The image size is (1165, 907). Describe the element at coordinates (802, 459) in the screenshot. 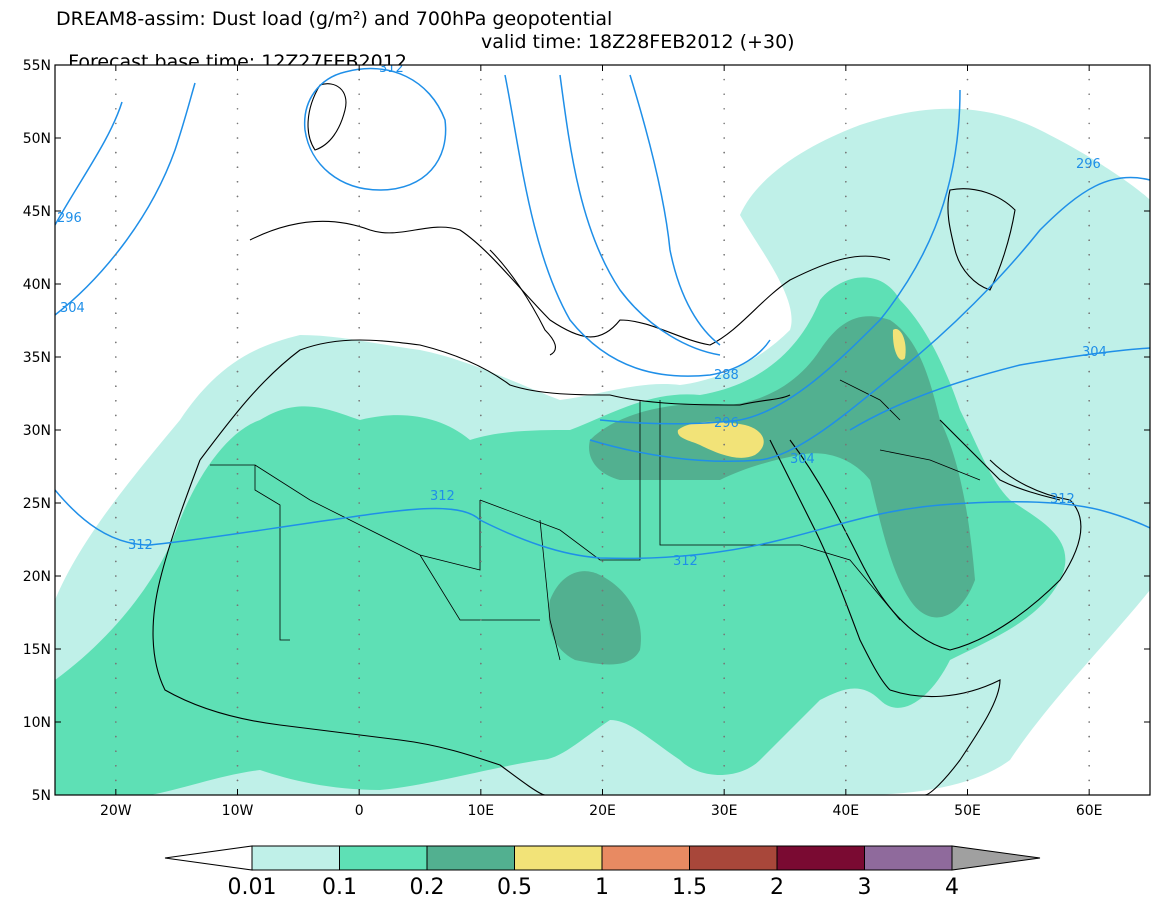

I see `contour-label-6: 304` at that location.